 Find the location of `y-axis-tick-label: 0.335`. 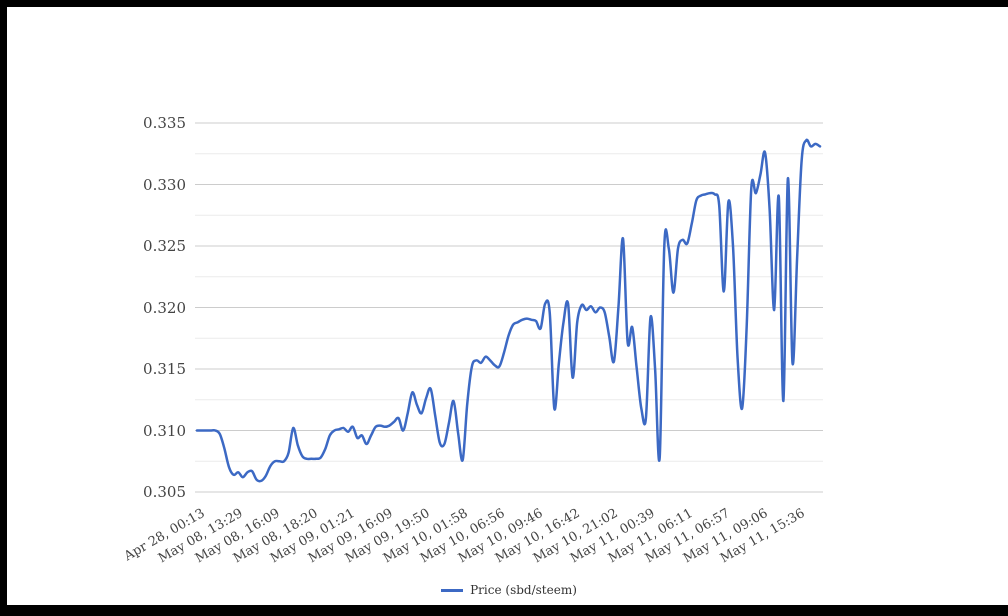

y-axis-tick-label: 0.335 is located at coordinates (164, 123).